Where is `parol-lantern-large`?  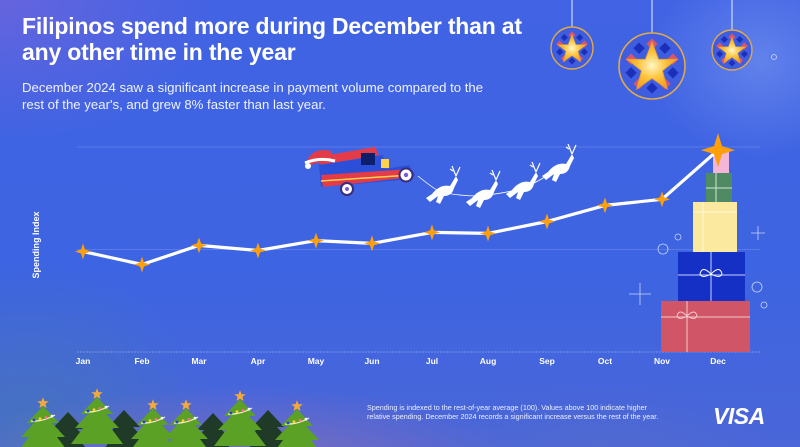
parol-lantern-large is located at coordinates (652, 50).